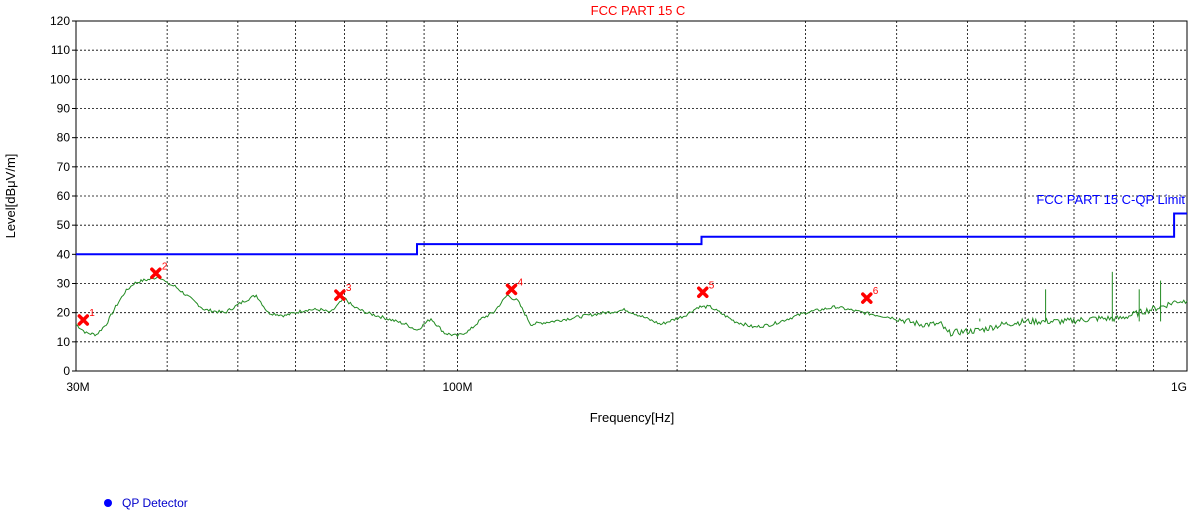 The image size is (1200, 515). Describe the element at coordinates (64, 109) in the screenshot. I see `y-tick-label: 90` at that location.